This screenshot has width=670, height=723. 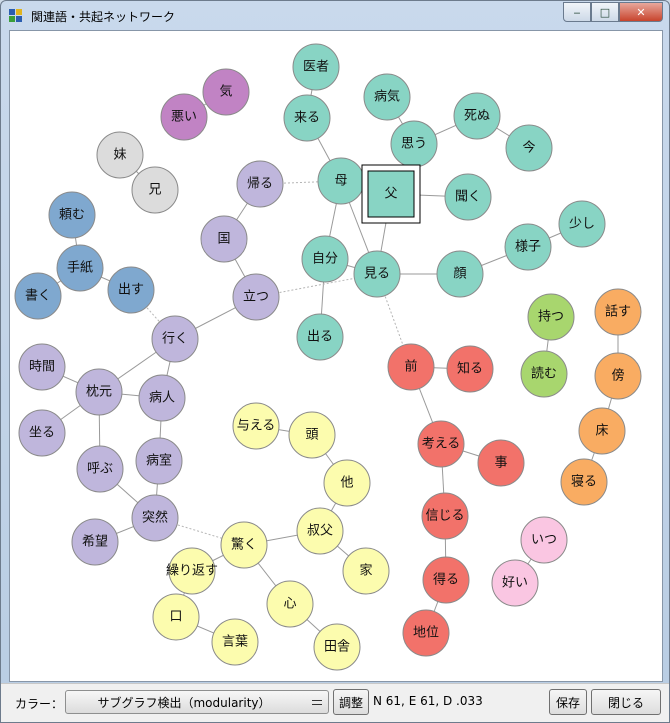 I want to click on network-node: 顔, so click(x=460, y=274).